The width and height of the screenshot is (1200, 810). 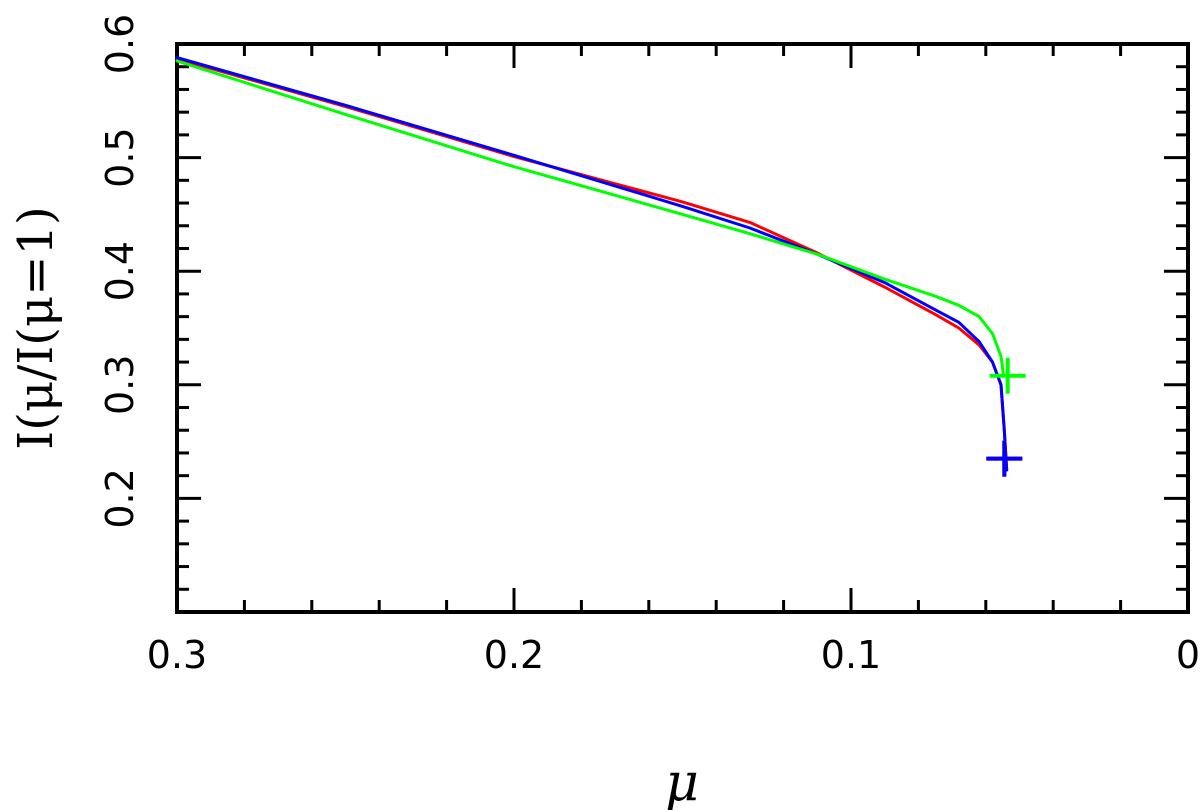 I want to click on y-tick-label: 0.5, so click(x=120, y=157).